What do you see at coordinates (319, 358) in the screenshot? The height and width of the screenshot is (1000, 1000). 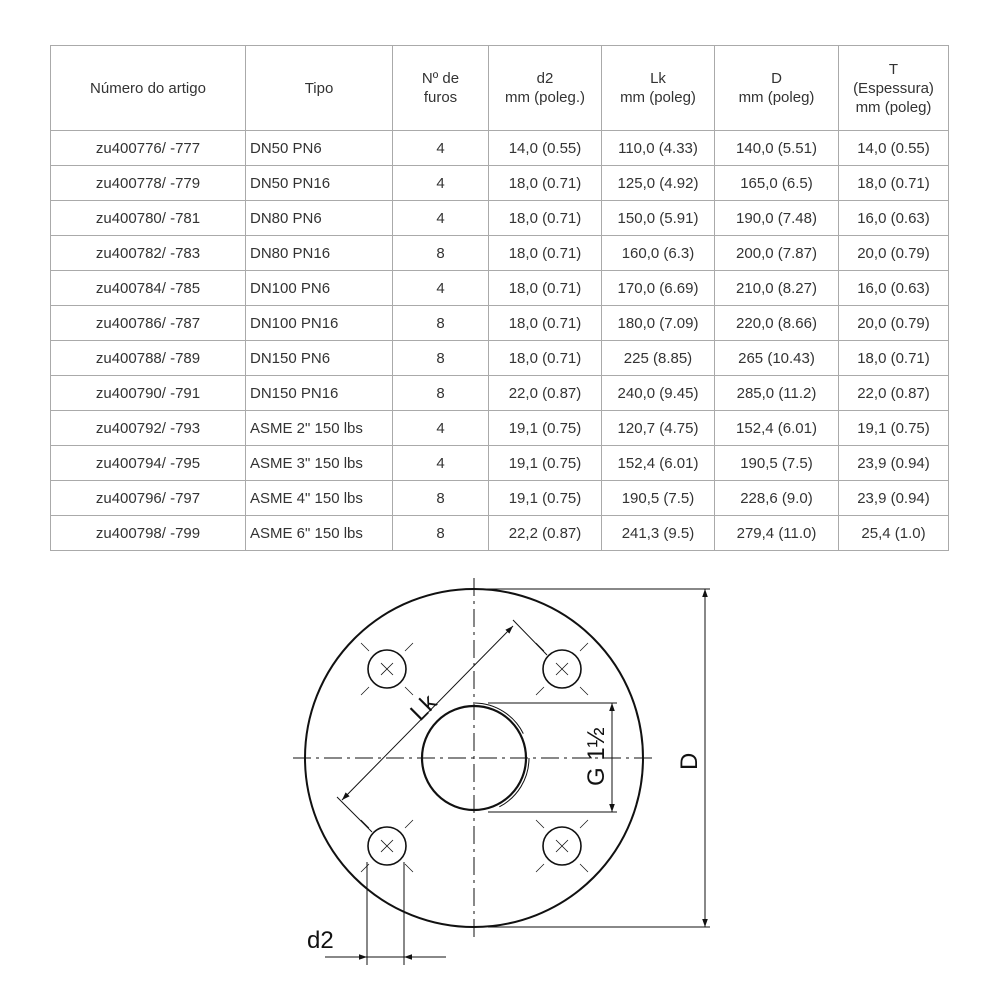 I see `table-cell: DN150 PN6` at bounding box center [319, 358].